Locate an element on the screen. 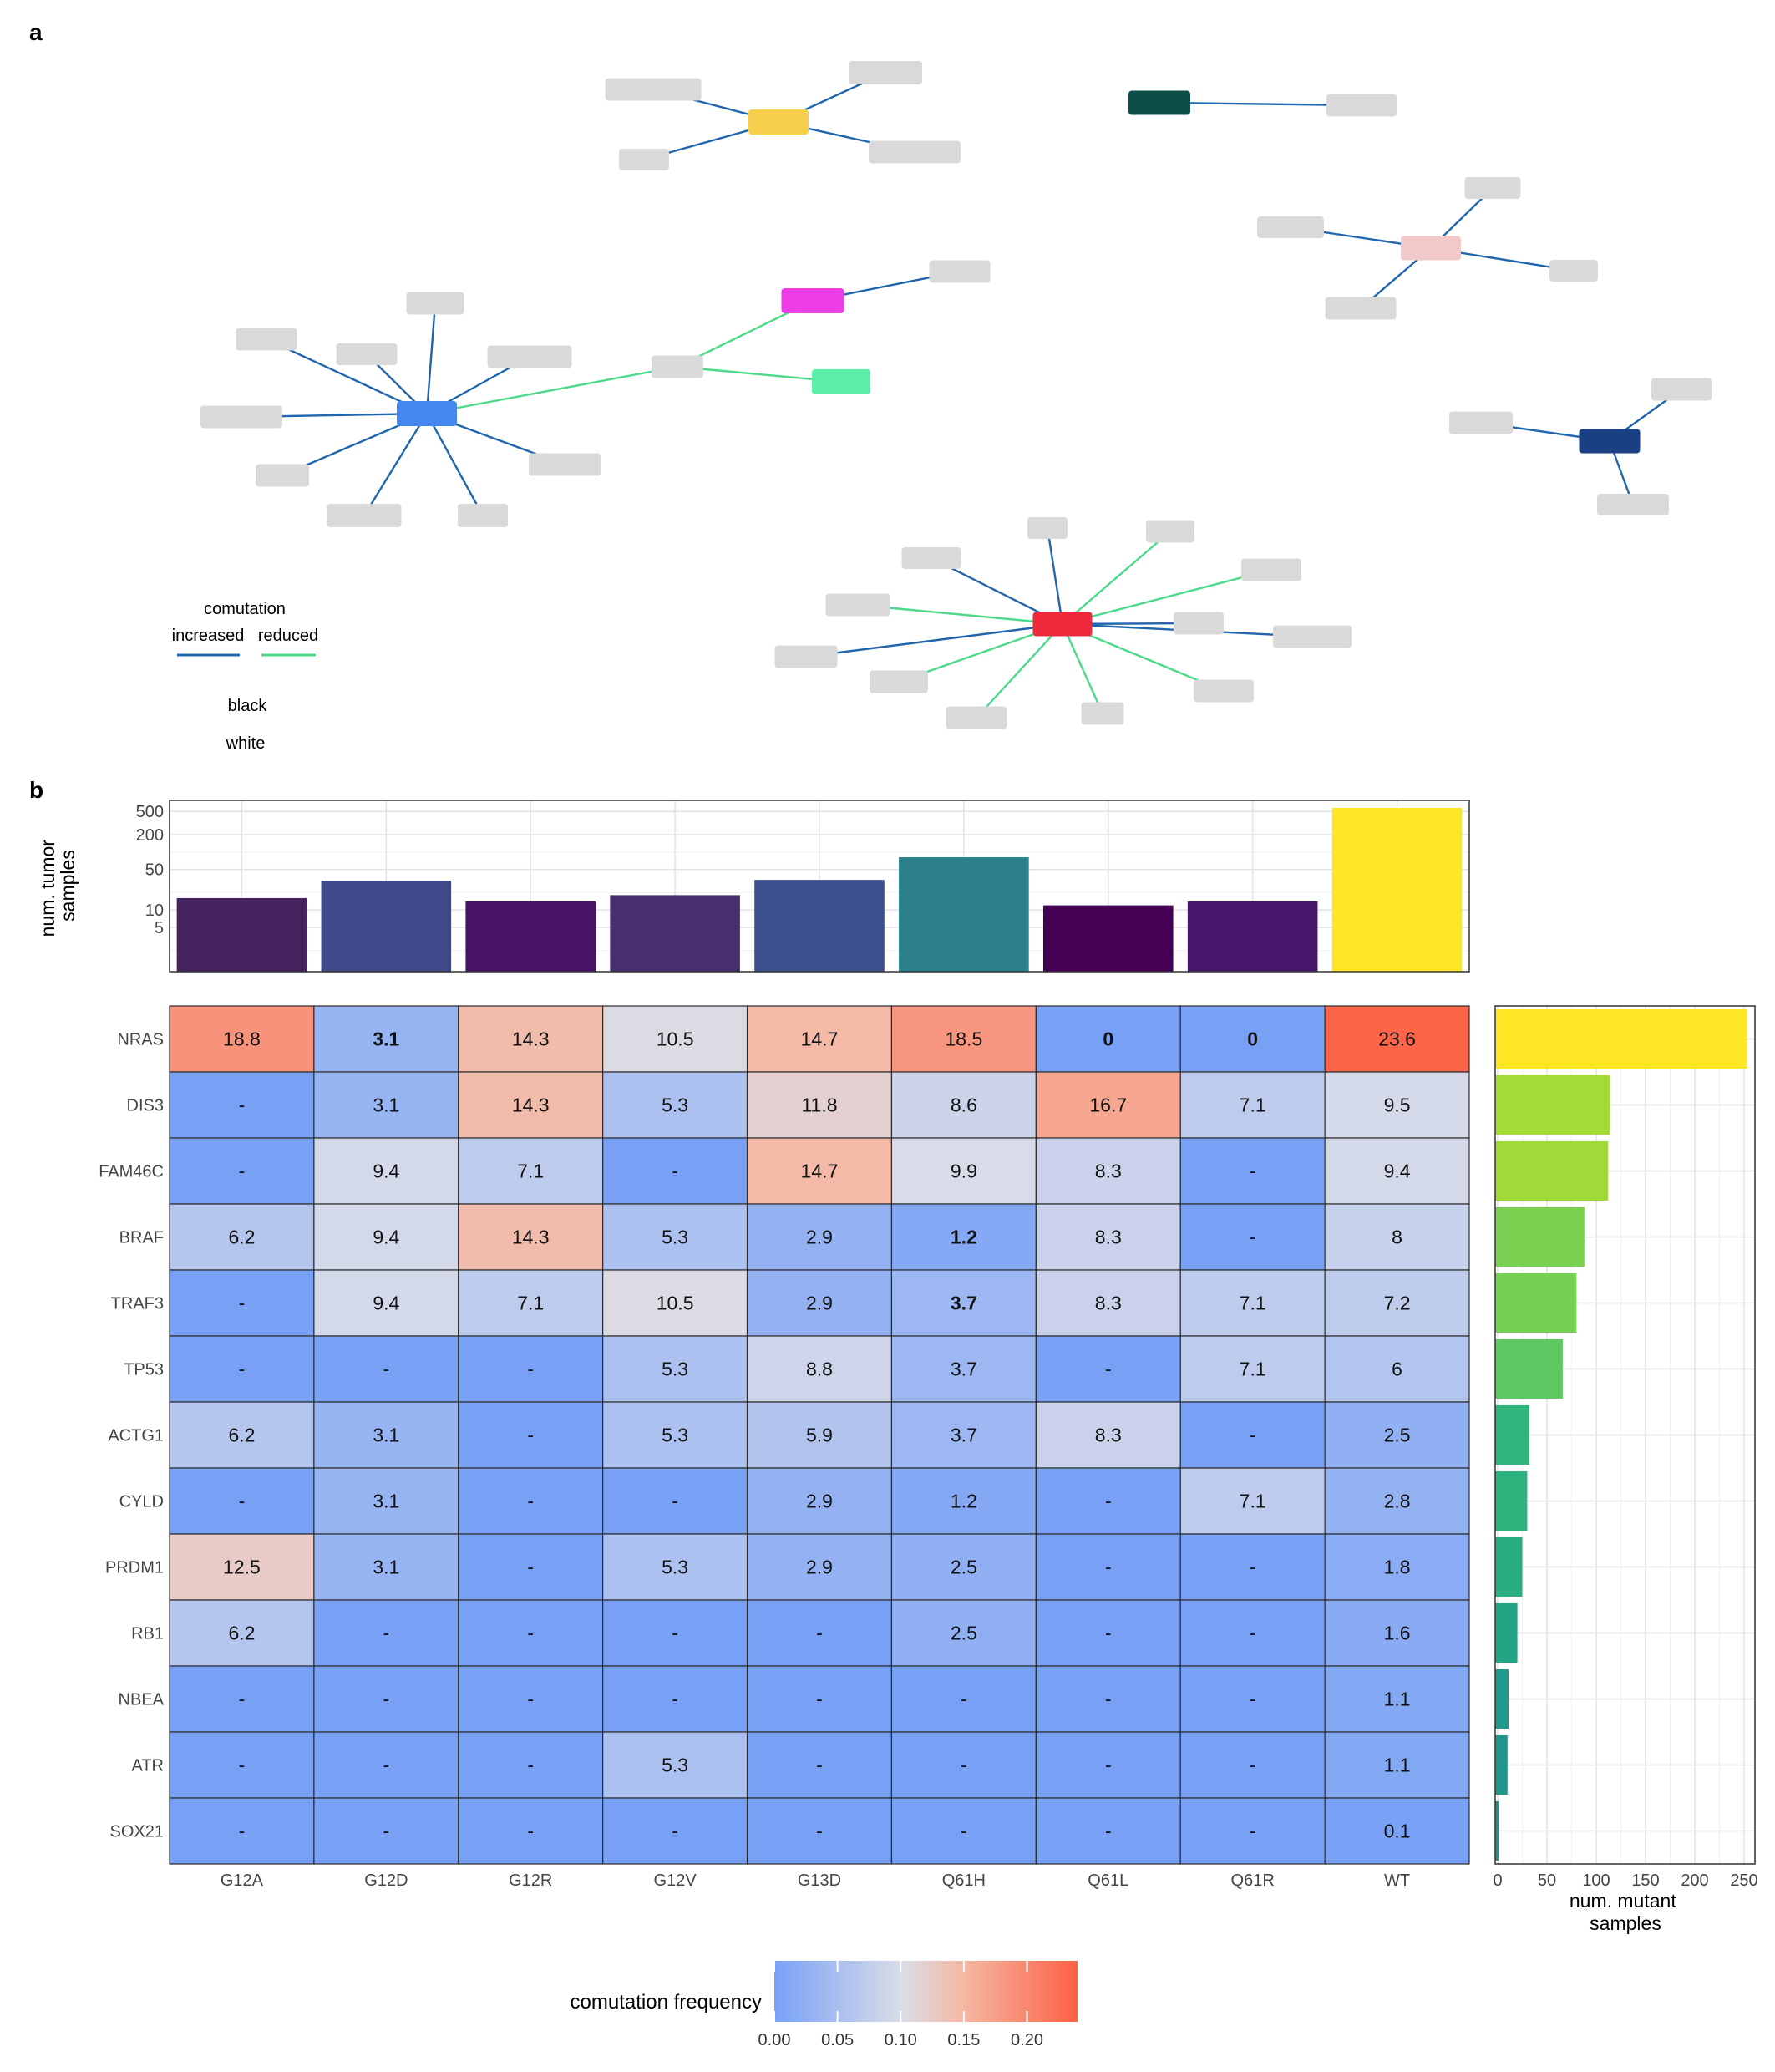 This screenshot has width=1775, height=2072. tumor-plot-ylabel: num. tumor samples is located at coordinates (58, 886).